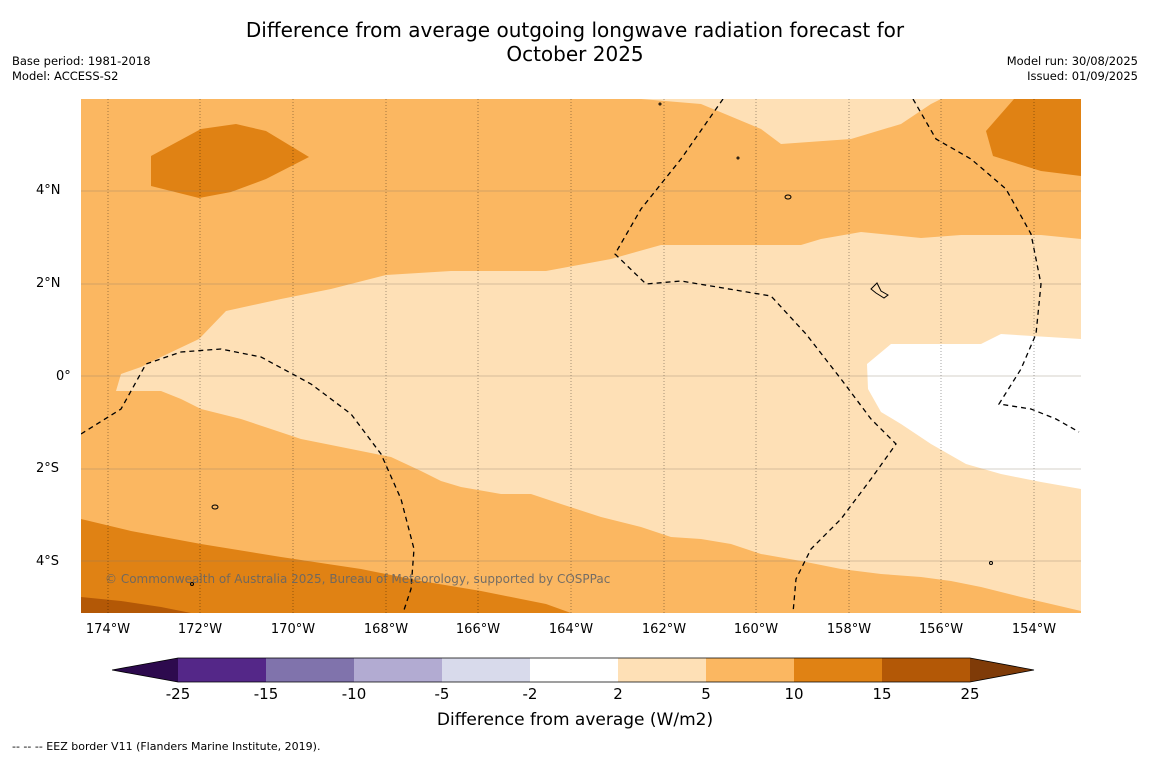 This screenshot has height=758, width=1150. What do you see at coordinates (575, 720) in the screenshot?
I see `colorbar-title: Difference from average (W/m2)` at bounding box center [575, 720].